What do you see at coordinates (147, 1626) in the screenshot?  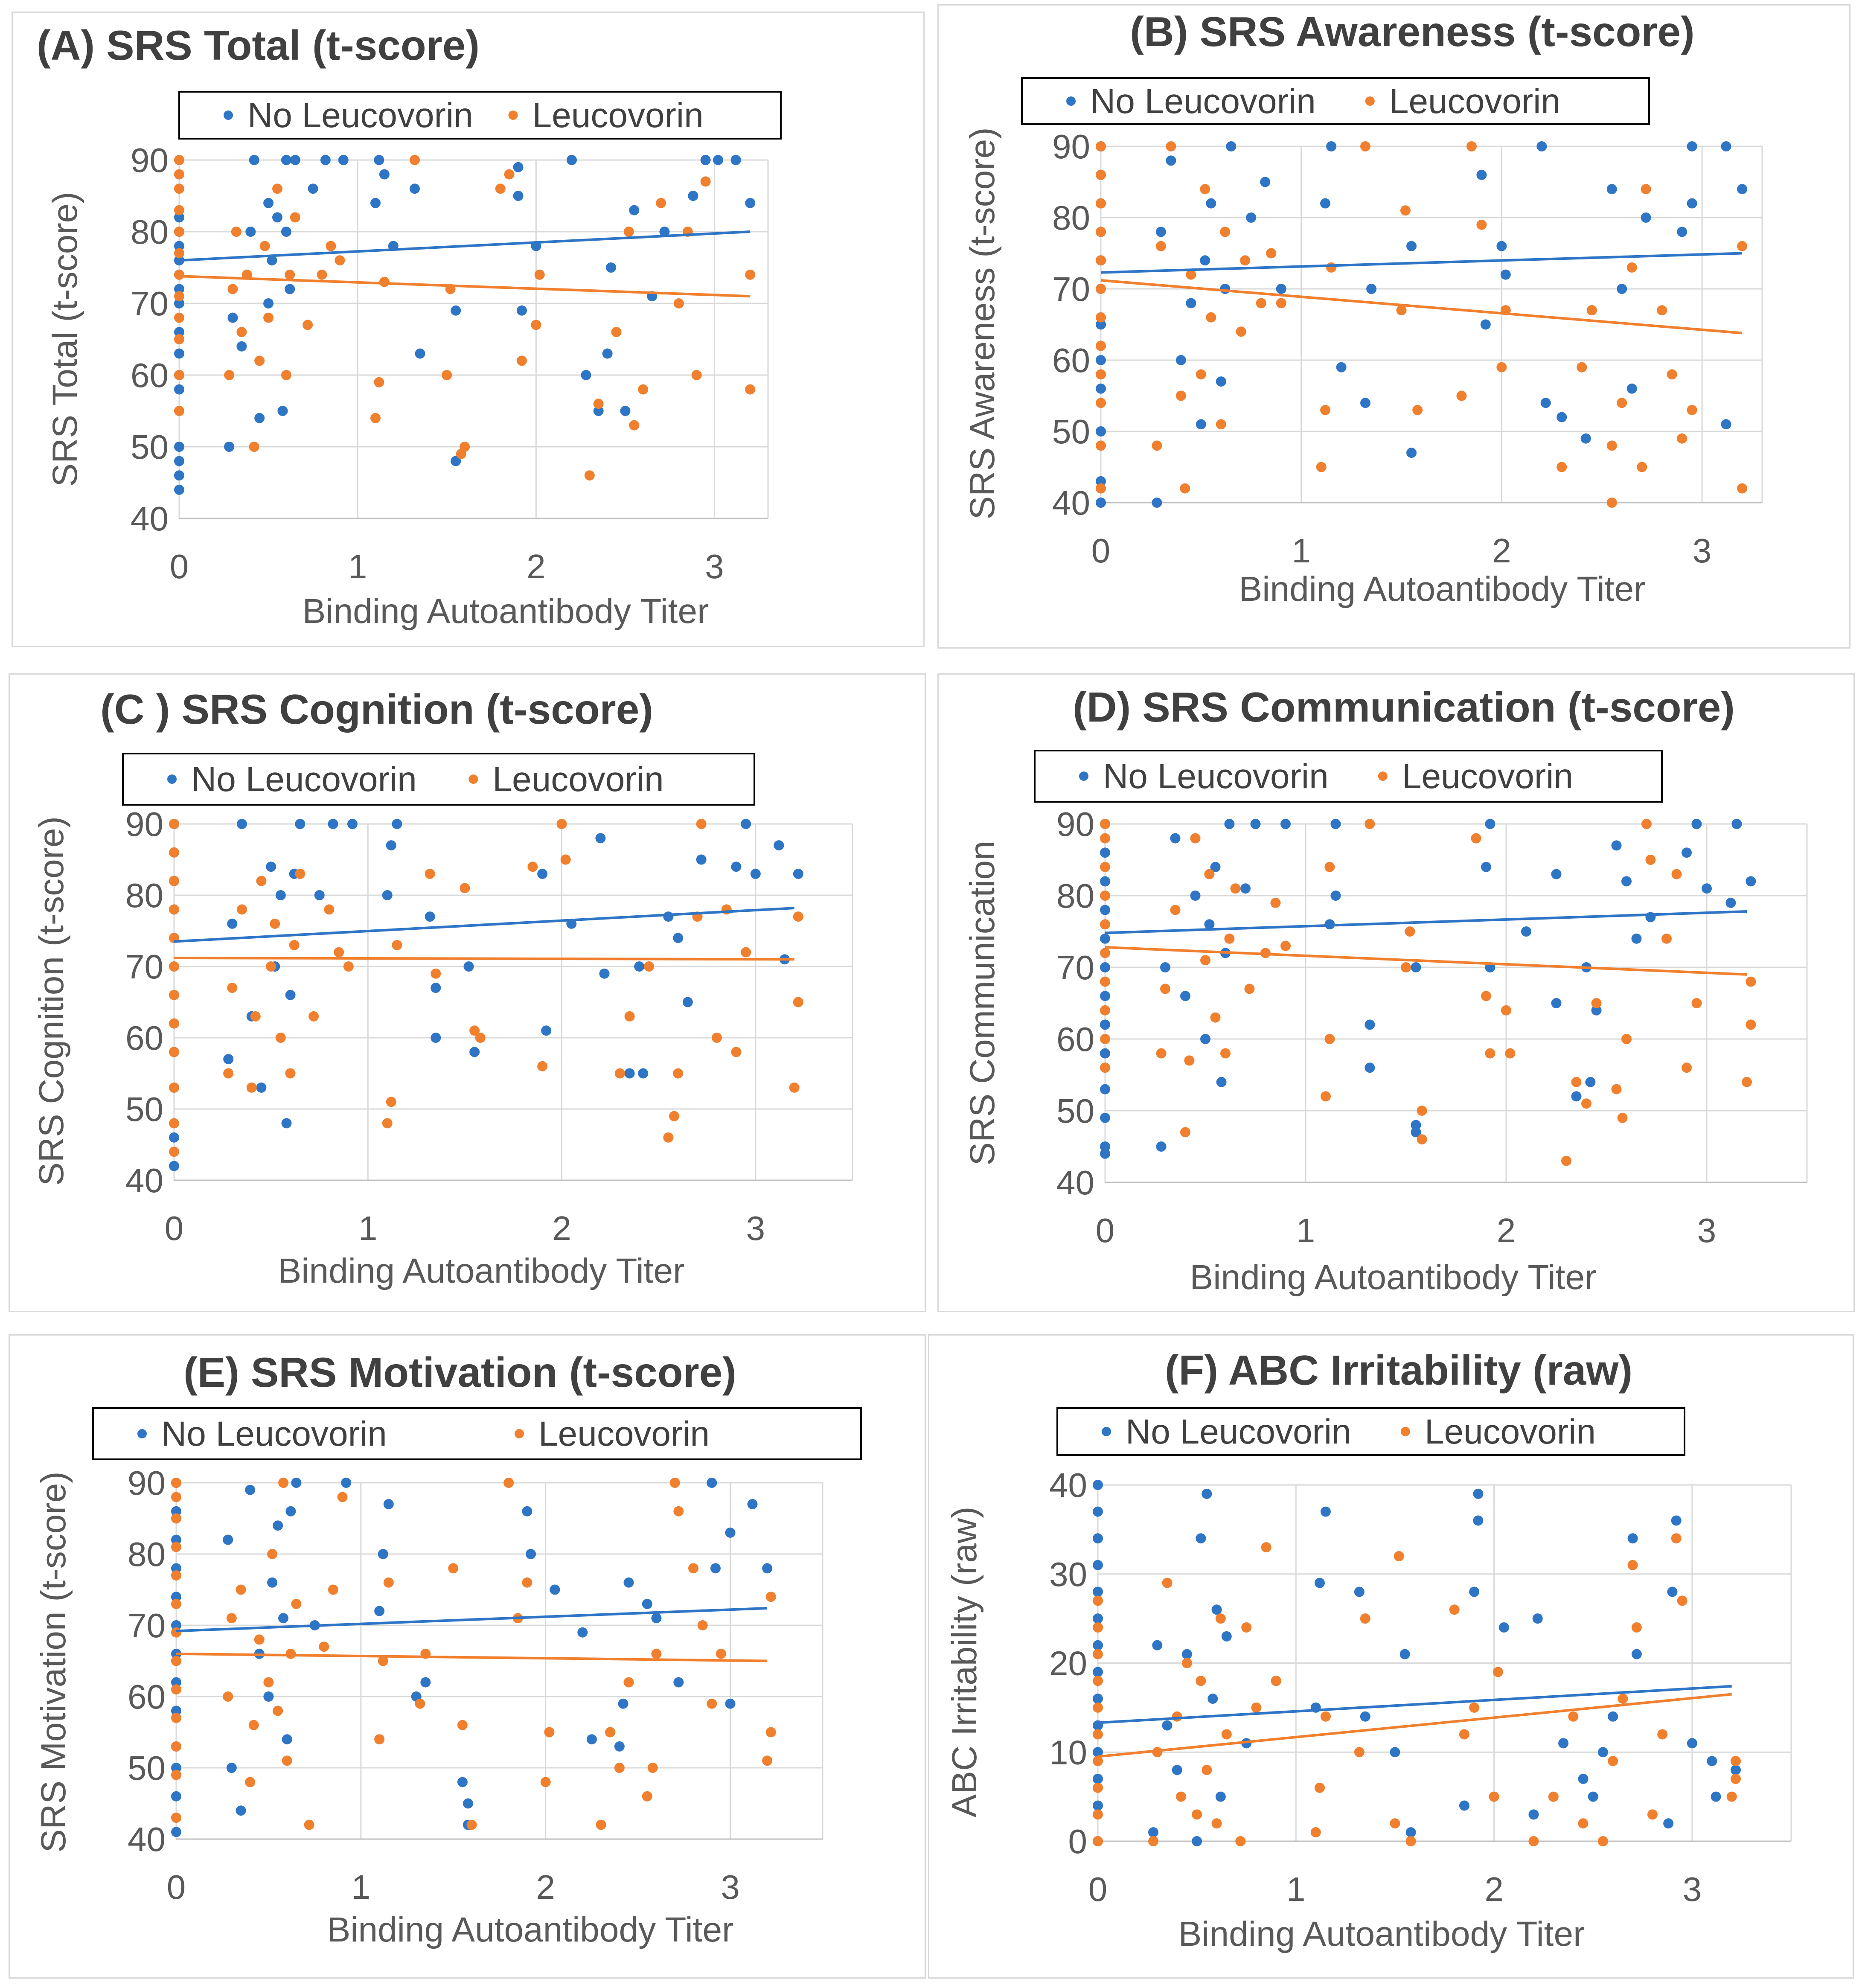 I see `y-tick-label: 70` at bounding box center [147, 1626].